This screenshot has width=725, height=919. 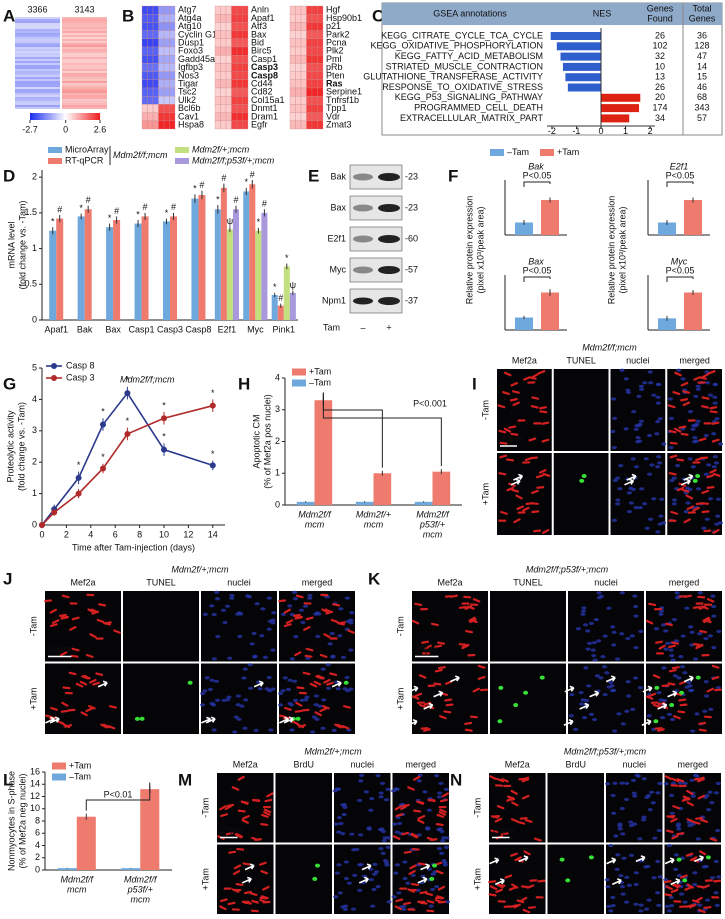 I want to click on scale-bar-label: 20μm, so click(x=59, y=649).